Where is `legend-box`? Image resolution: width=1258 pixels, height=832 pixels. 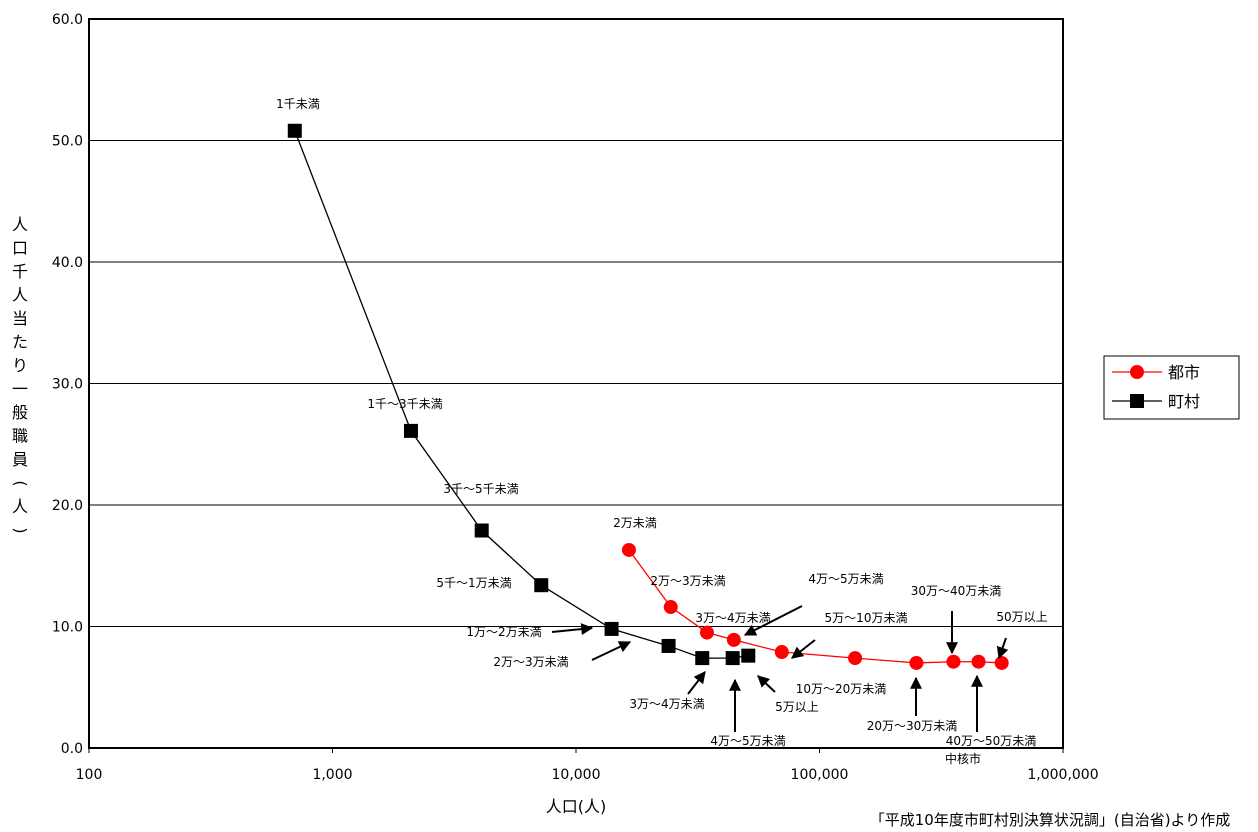
legend-box is located at coordinates (1171, 387).